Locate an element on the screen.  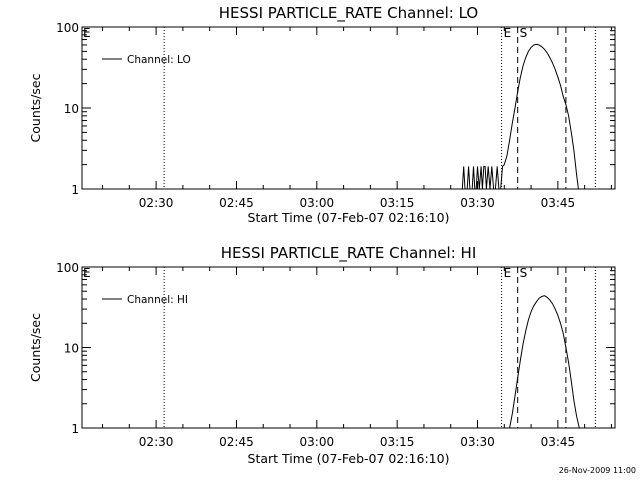
footer-timestamp: 26-Nov-2009 11:00 is located at coordinates (597, 470).